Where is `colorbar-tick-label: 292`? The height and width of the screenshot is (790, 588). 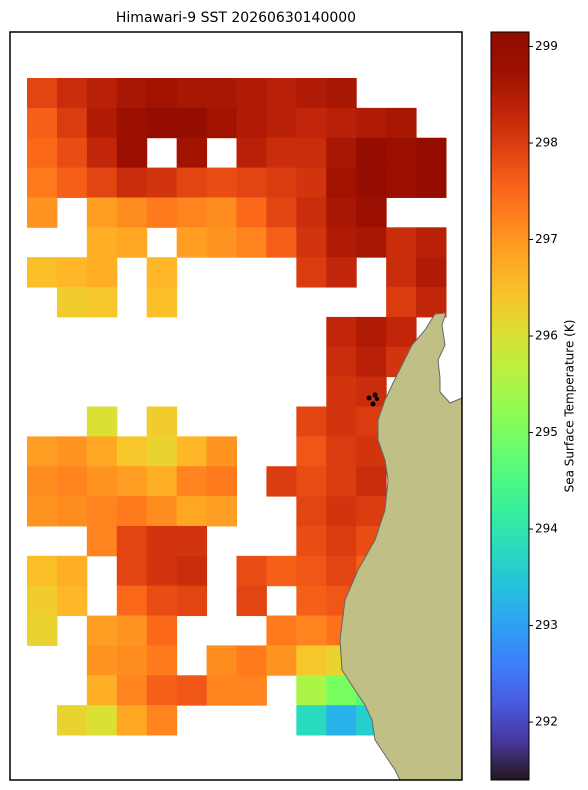
colorbar-tick-label: 292 is located at coordinates (546, 722).